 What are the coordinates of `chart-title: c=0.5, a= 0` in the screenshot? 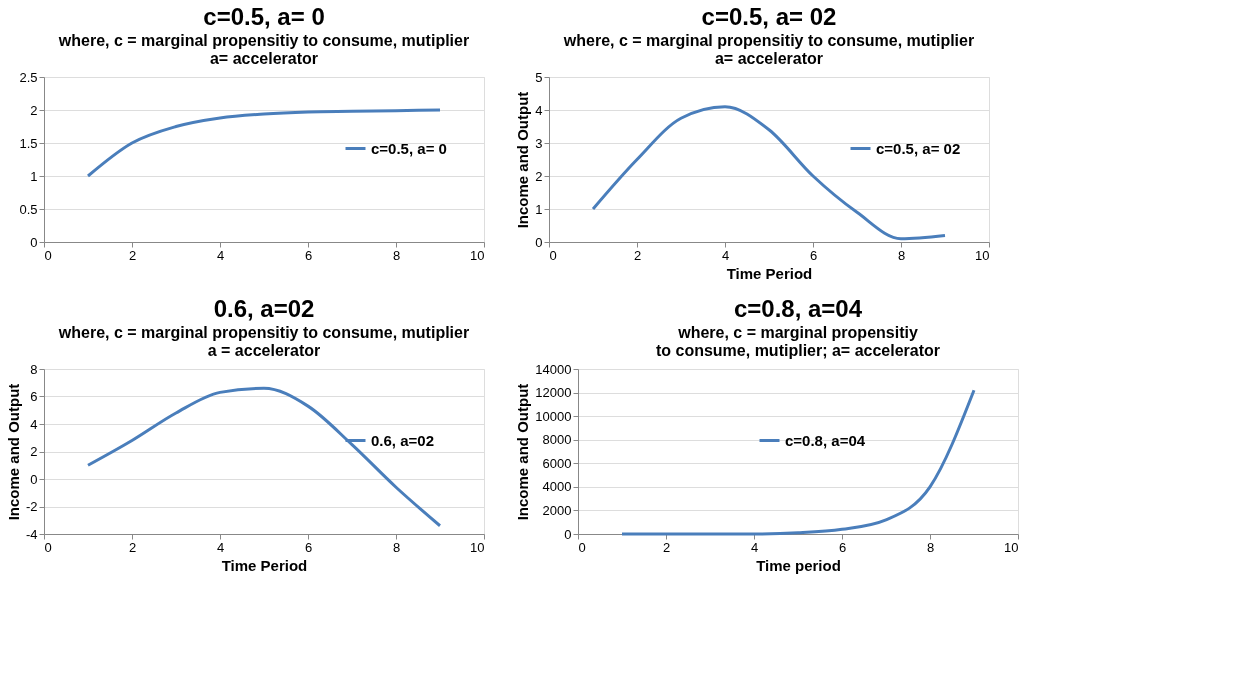 It's located at (264, 16).